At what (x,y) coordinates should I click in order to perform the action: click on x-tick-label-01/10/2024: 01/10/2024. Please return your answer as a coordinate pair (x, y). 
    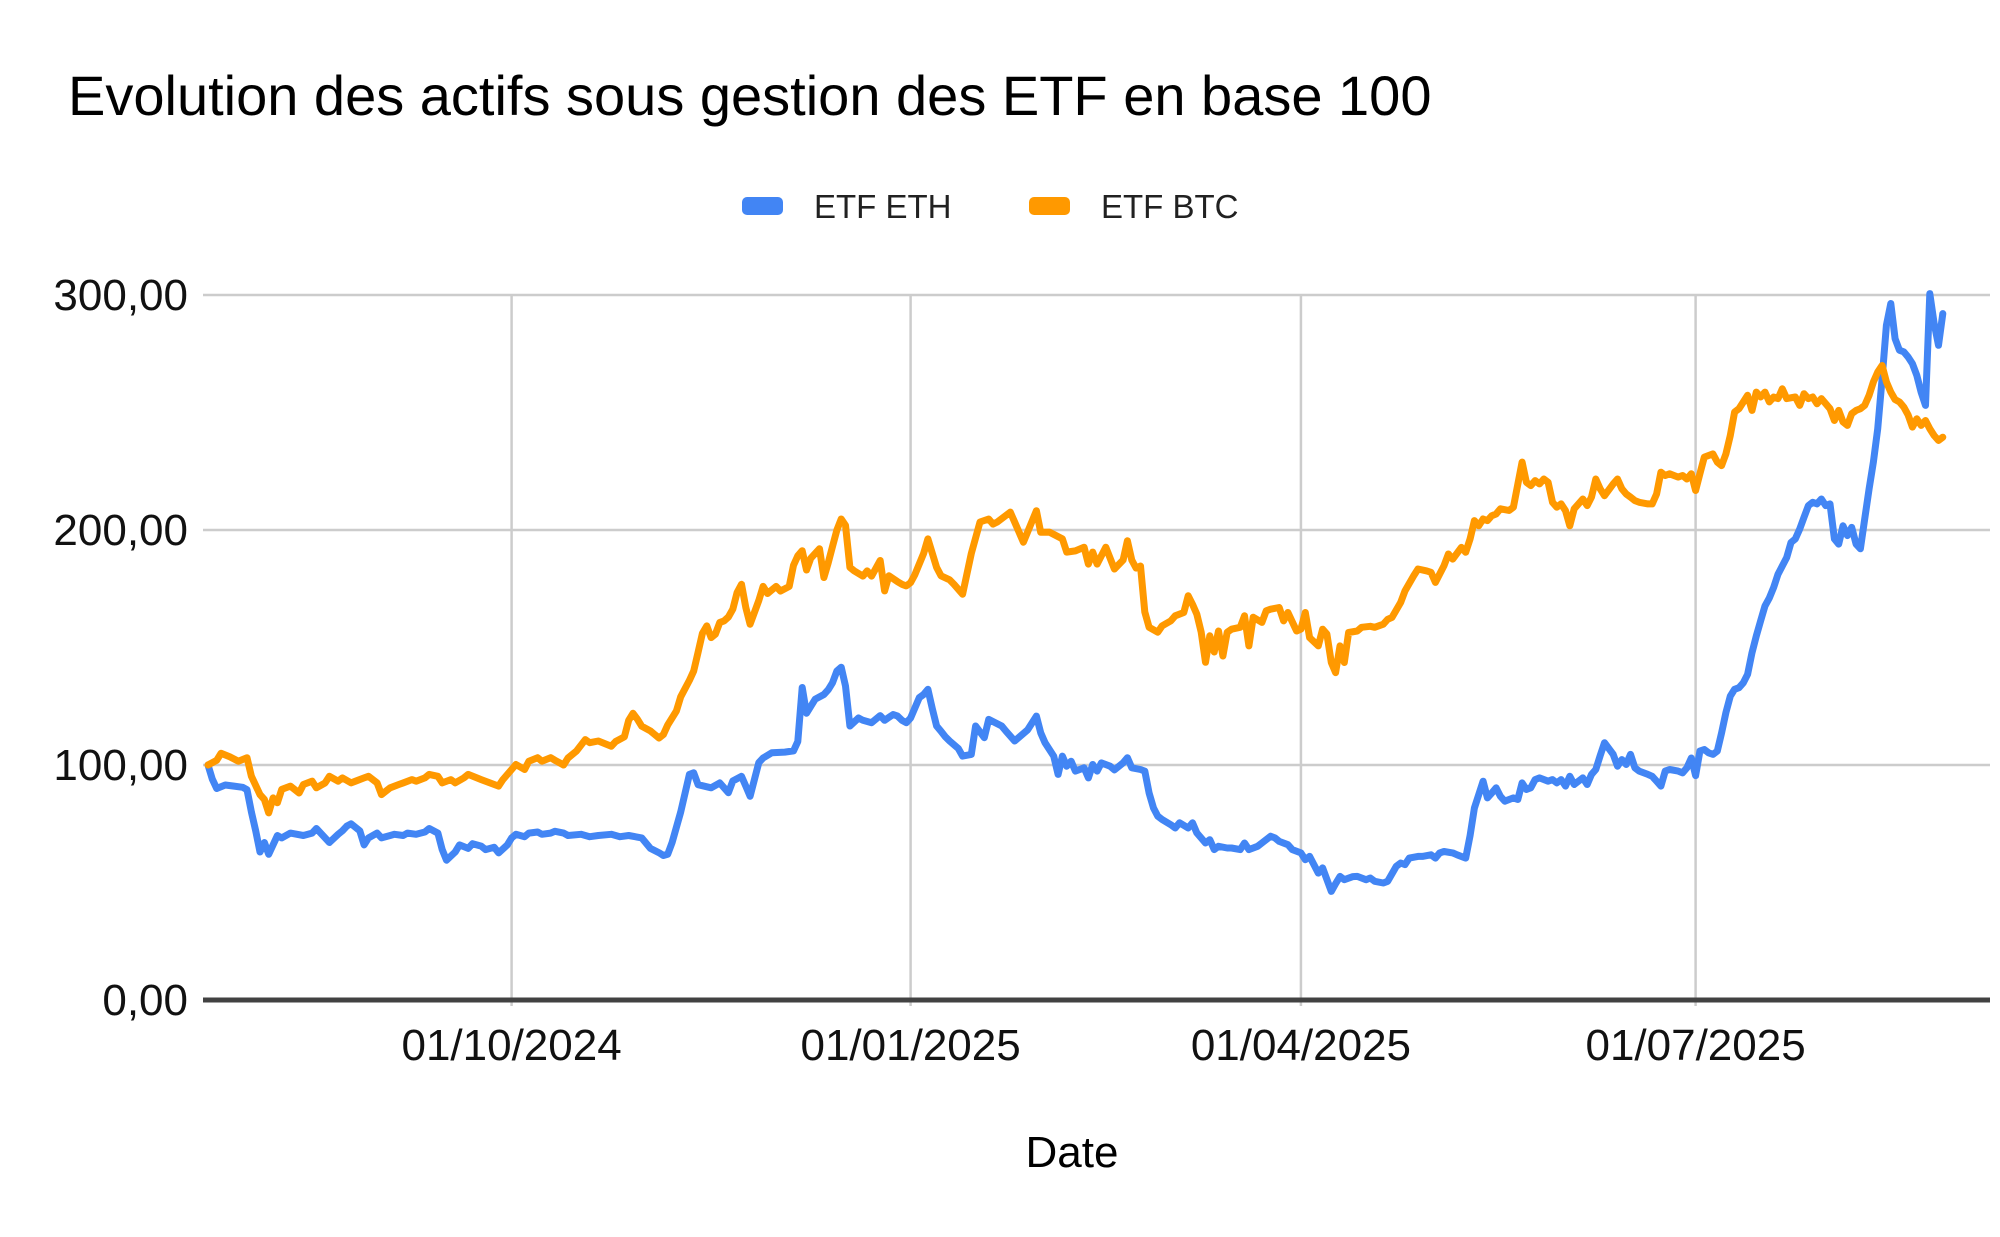
    Looking at the image, I should click on (511, 1045).